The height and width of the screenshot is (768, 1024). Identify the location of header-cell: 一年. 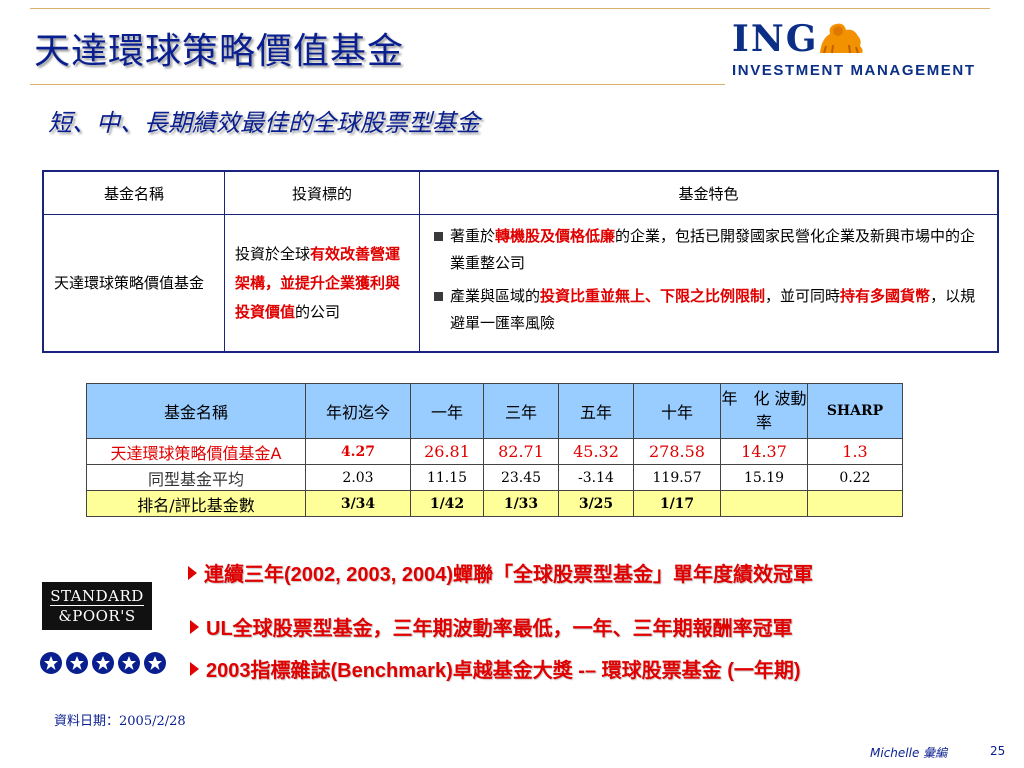
(447, 411).